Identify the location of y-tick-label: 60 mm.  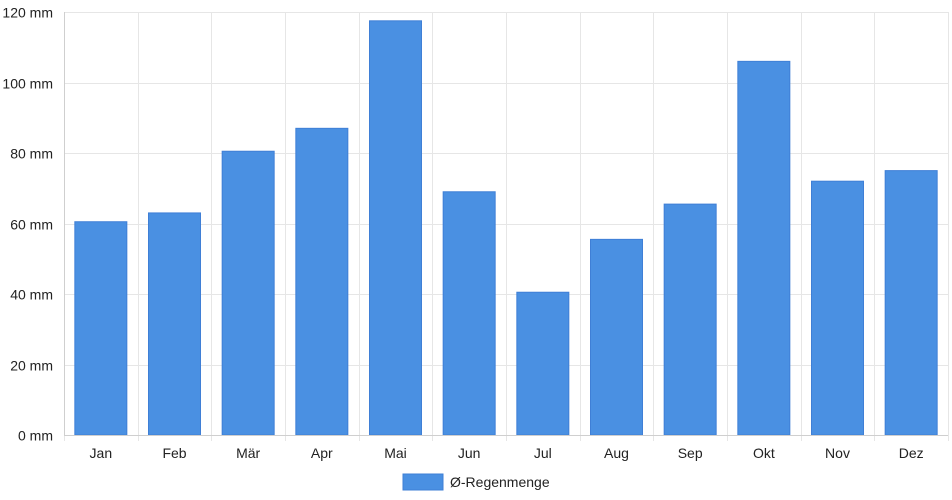
(31, 225).